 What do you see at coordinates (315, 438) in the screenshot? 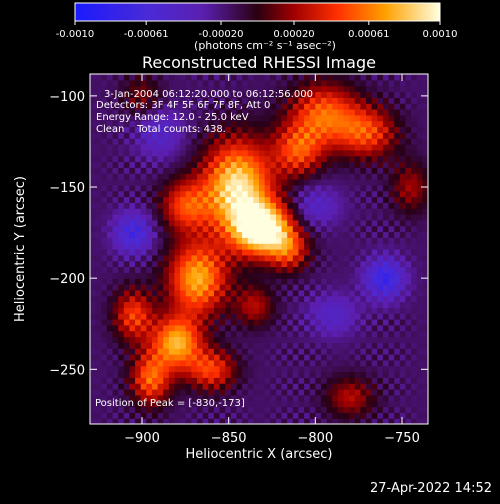
I see `x-tick-label: −800` at bounding box center [315, 438].